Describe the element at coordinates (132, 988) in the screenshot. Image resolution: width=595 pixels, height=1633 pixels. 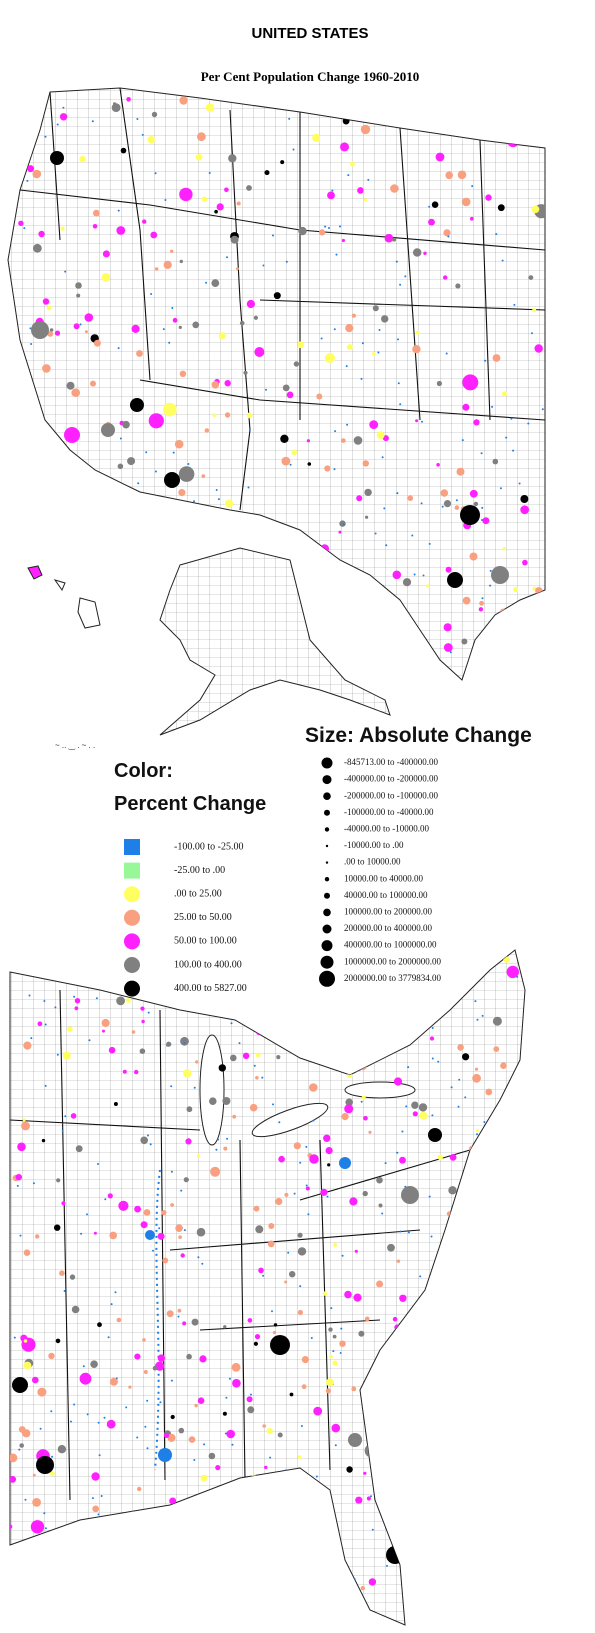
I see `legend-swatch` at that location.